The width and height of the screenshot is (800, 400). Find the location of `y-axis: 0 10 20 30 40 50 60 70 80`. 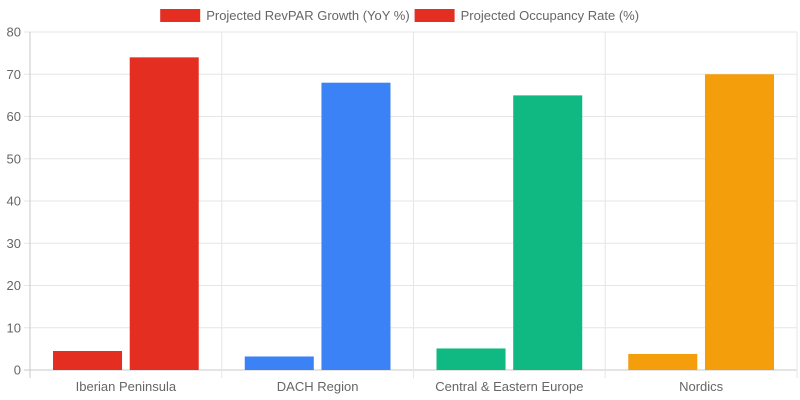

y-axis: 0 10 20 30 40 50 60 70 80 is located at coordinates (14, 201).